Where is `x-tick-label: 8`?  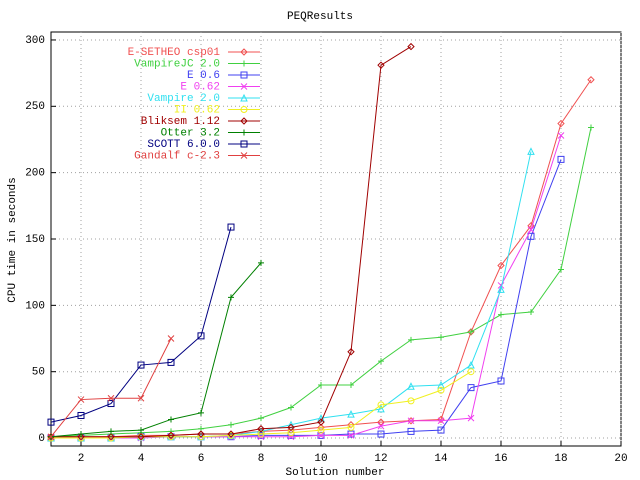 x-tick-label: 8 is located at coordinates (261, 459).